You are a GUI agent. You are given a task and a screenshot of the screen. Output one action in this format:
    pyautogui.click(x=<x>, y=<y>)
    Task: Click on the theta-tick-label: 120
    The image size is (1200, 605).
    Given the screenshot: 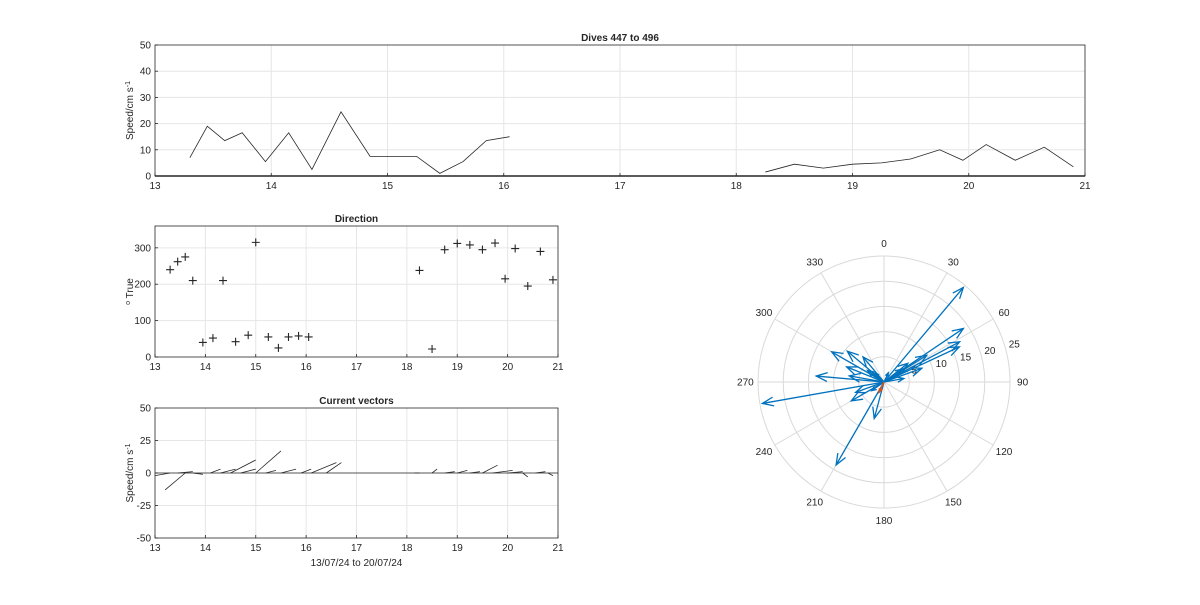 What is the action you would take?
    pyautogui.click(x=1004, y=452)
    